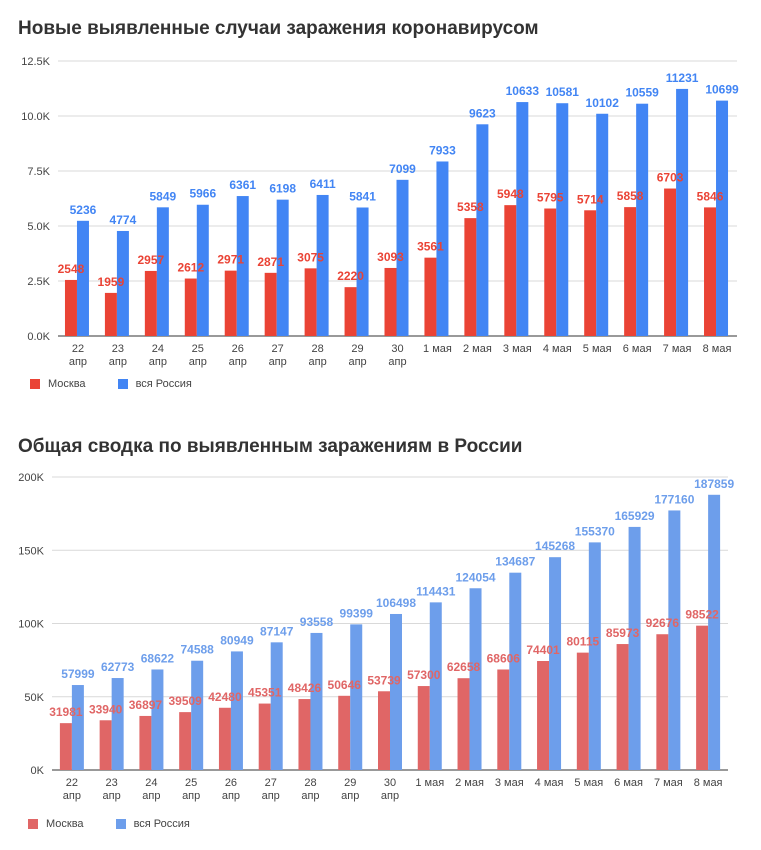 The height and width of the screenshot is (850, 761). What do you see at coordinates (442, 150) in the screenshot?
I see `data-label-вся-россия: 7933` at bounding box center [442, 150].